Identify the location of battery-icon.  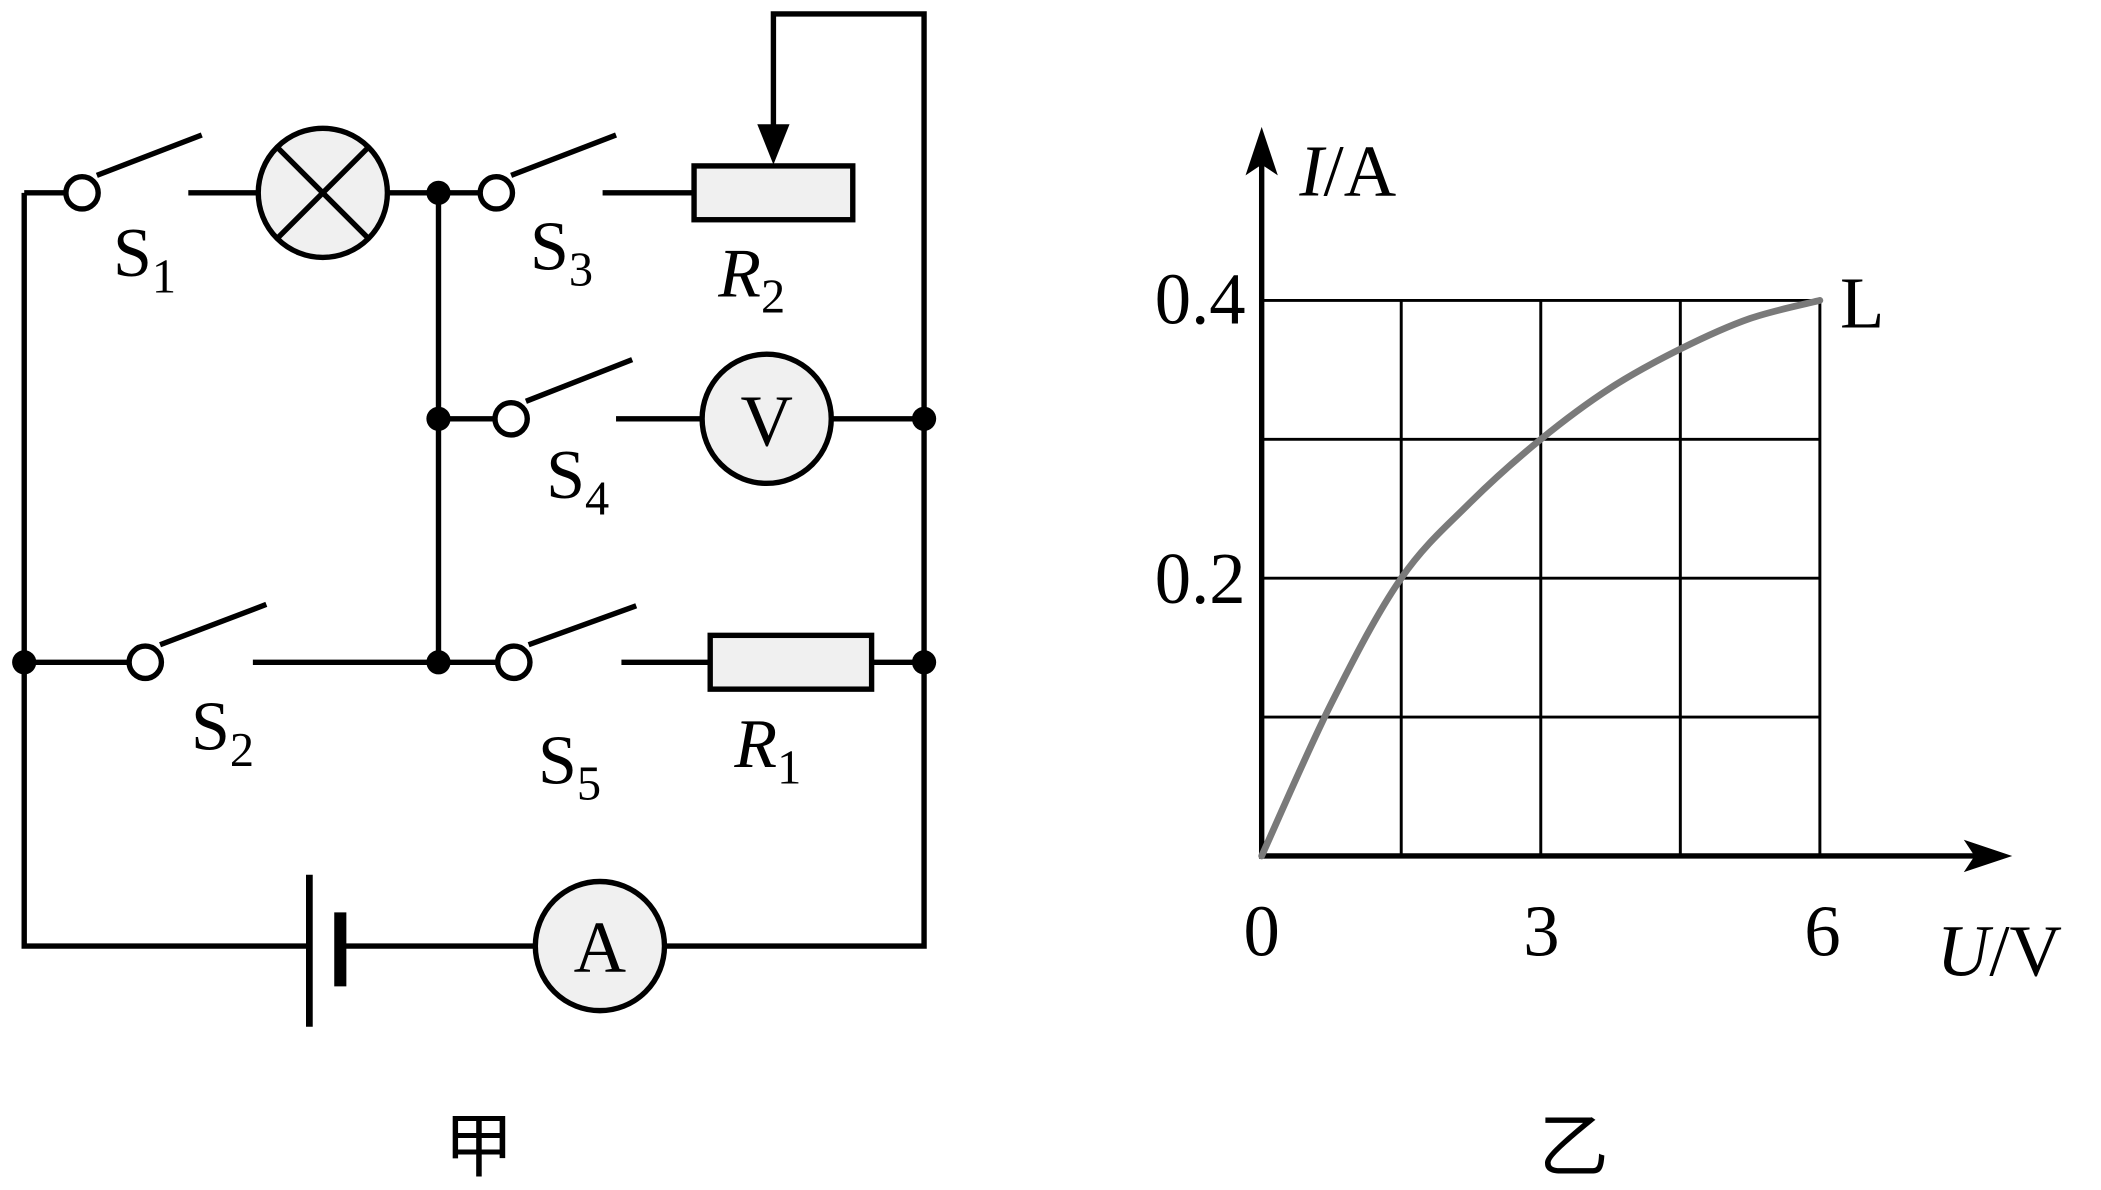
(326, 950).